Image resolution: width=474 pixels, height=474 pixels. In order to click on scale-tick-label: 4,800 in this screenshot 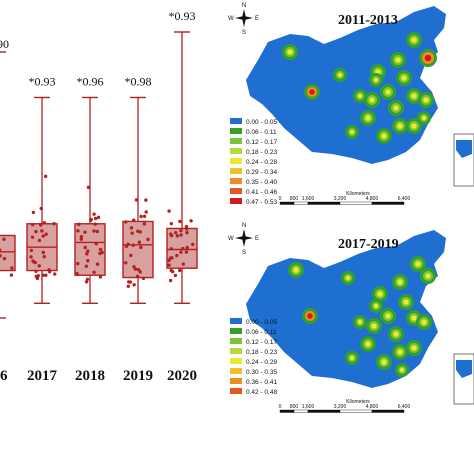, I will do `click(372, 199)`.